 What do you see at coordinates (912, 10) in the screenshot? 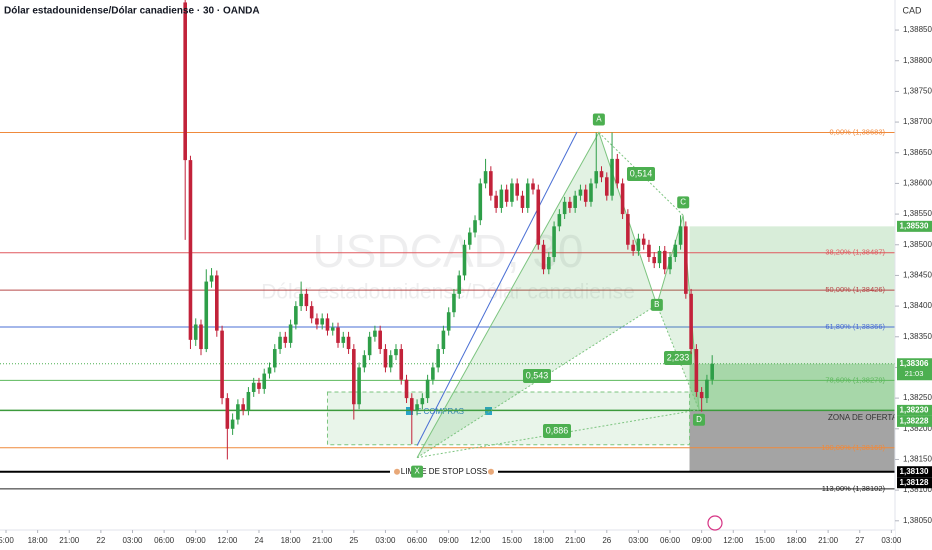
I see `currency: CAD` at bounding box center [912, 10].